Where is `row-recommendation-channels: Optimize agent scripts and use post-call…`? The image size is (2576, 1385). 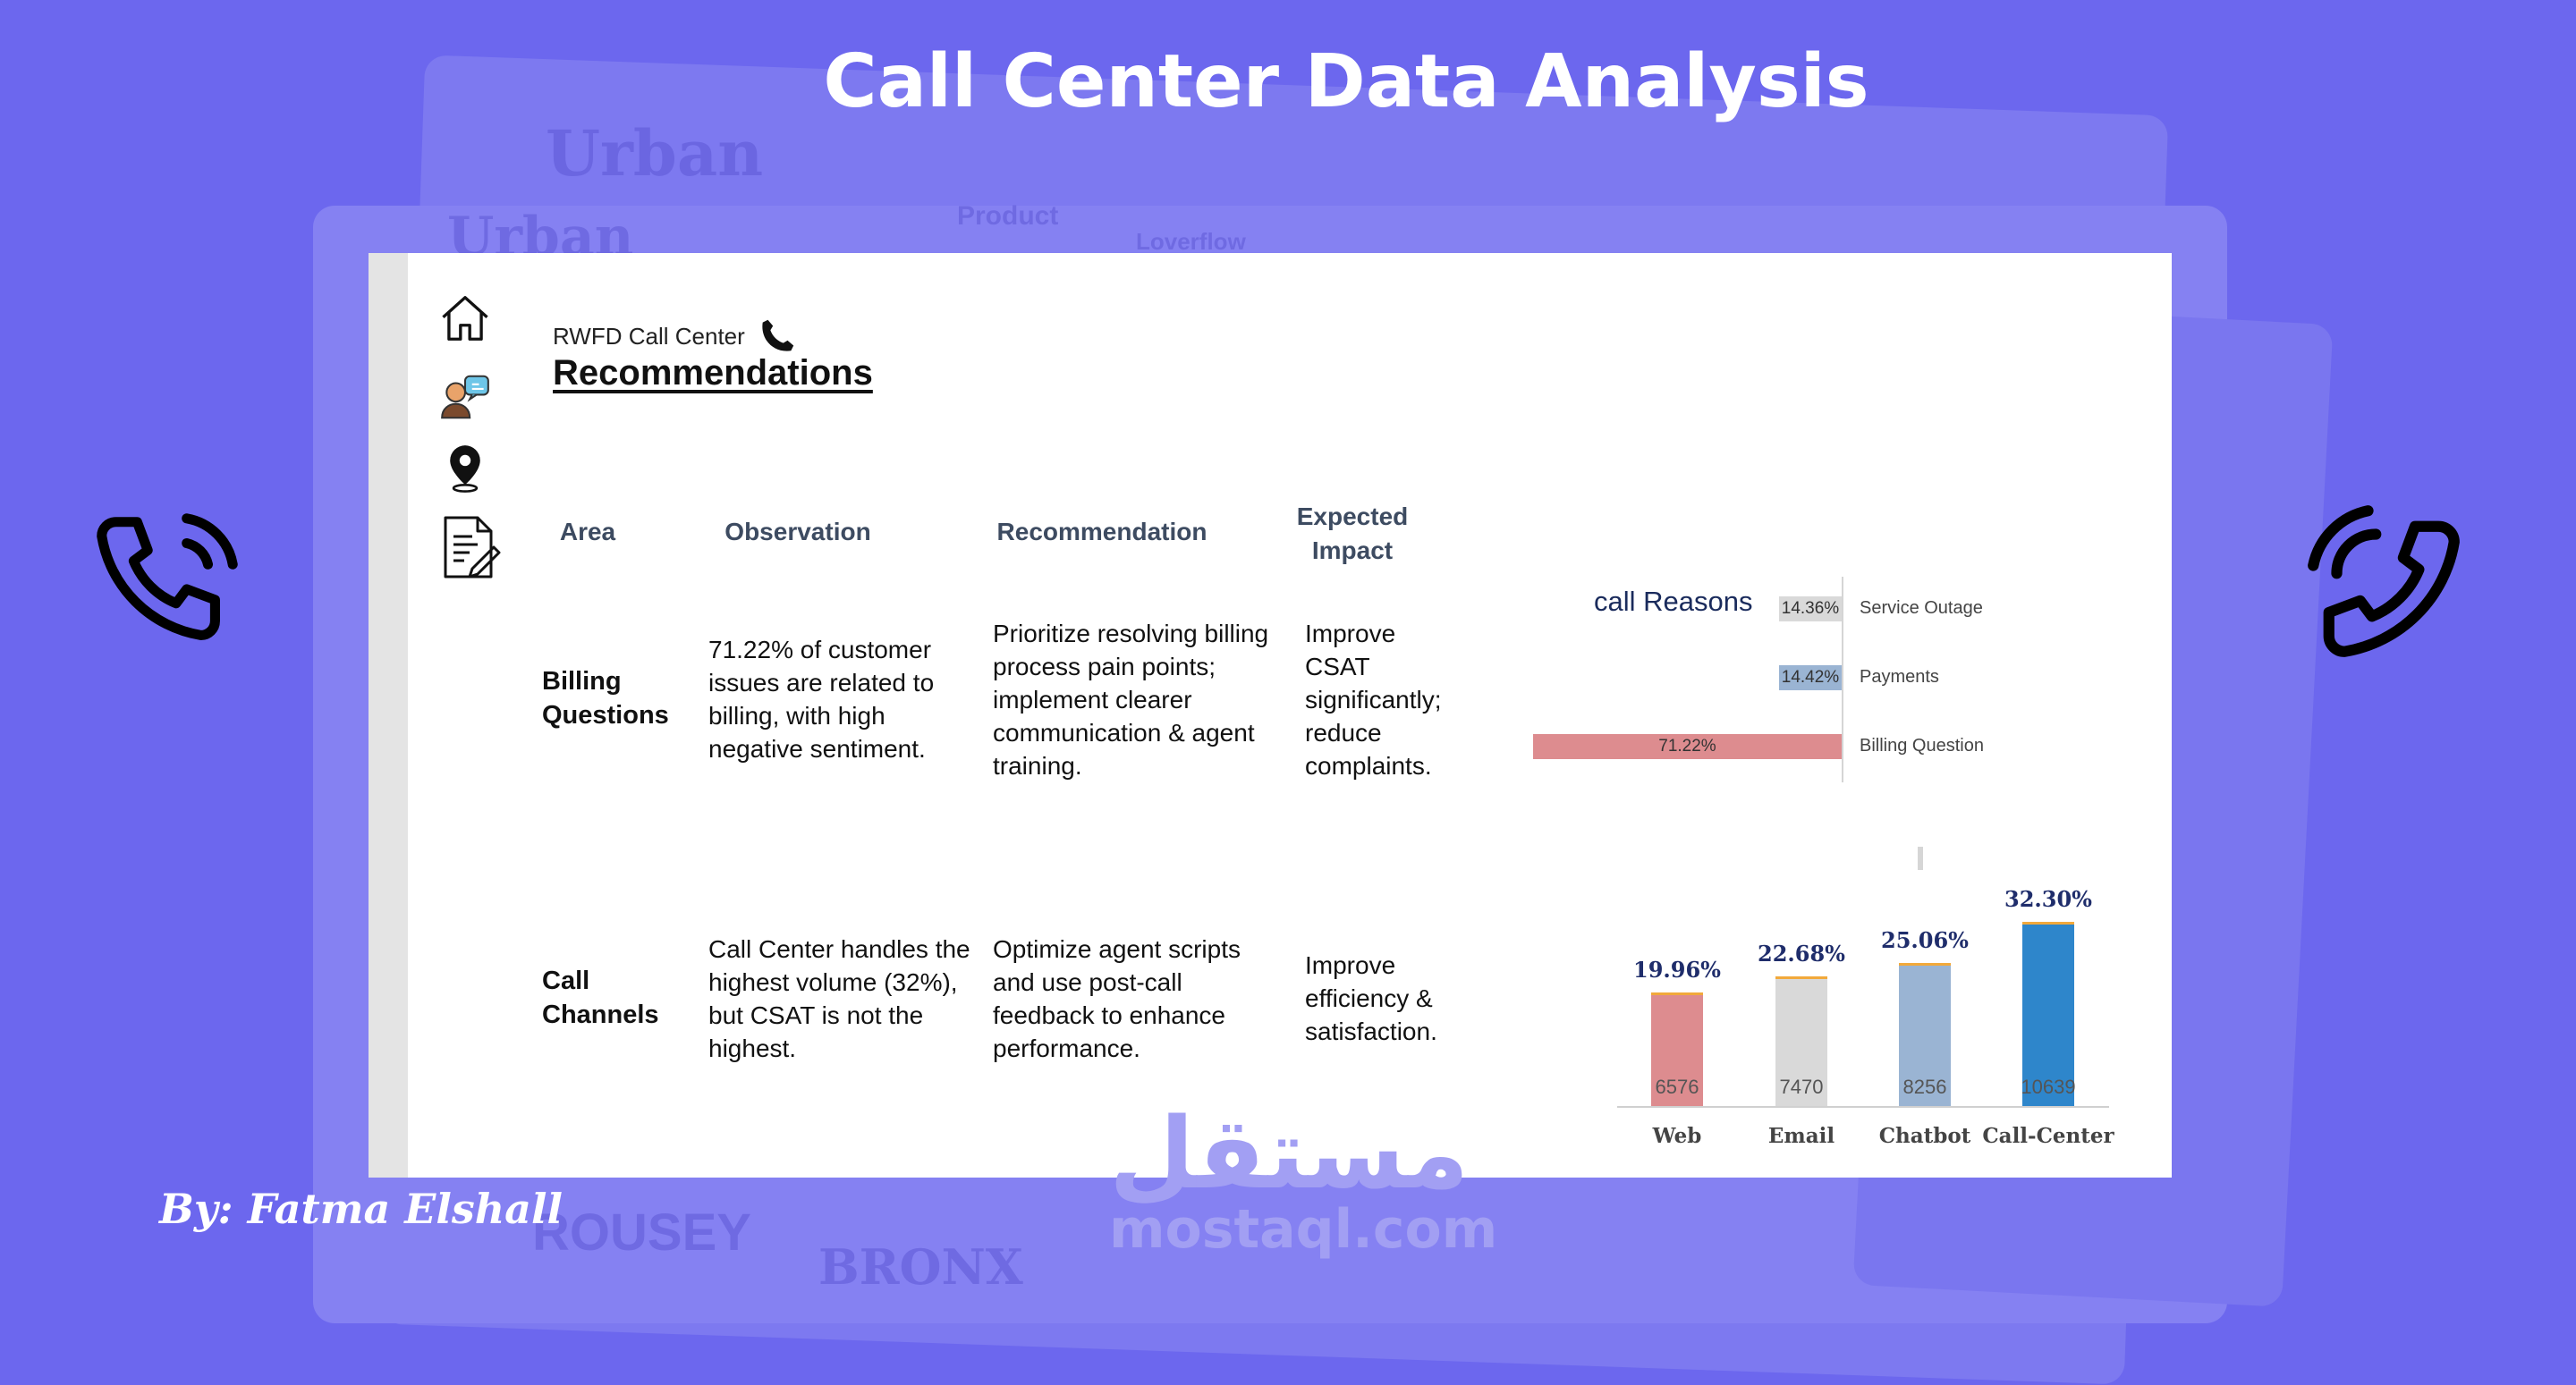 row-recommendation-channels: Optimize agent scripts and use post-call… is located at coordinates (1117, 998).